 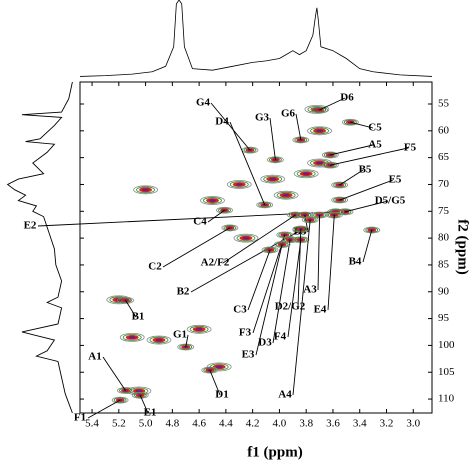 I want to click on x-tick-label: 5.2, so click(x=119, y=424).